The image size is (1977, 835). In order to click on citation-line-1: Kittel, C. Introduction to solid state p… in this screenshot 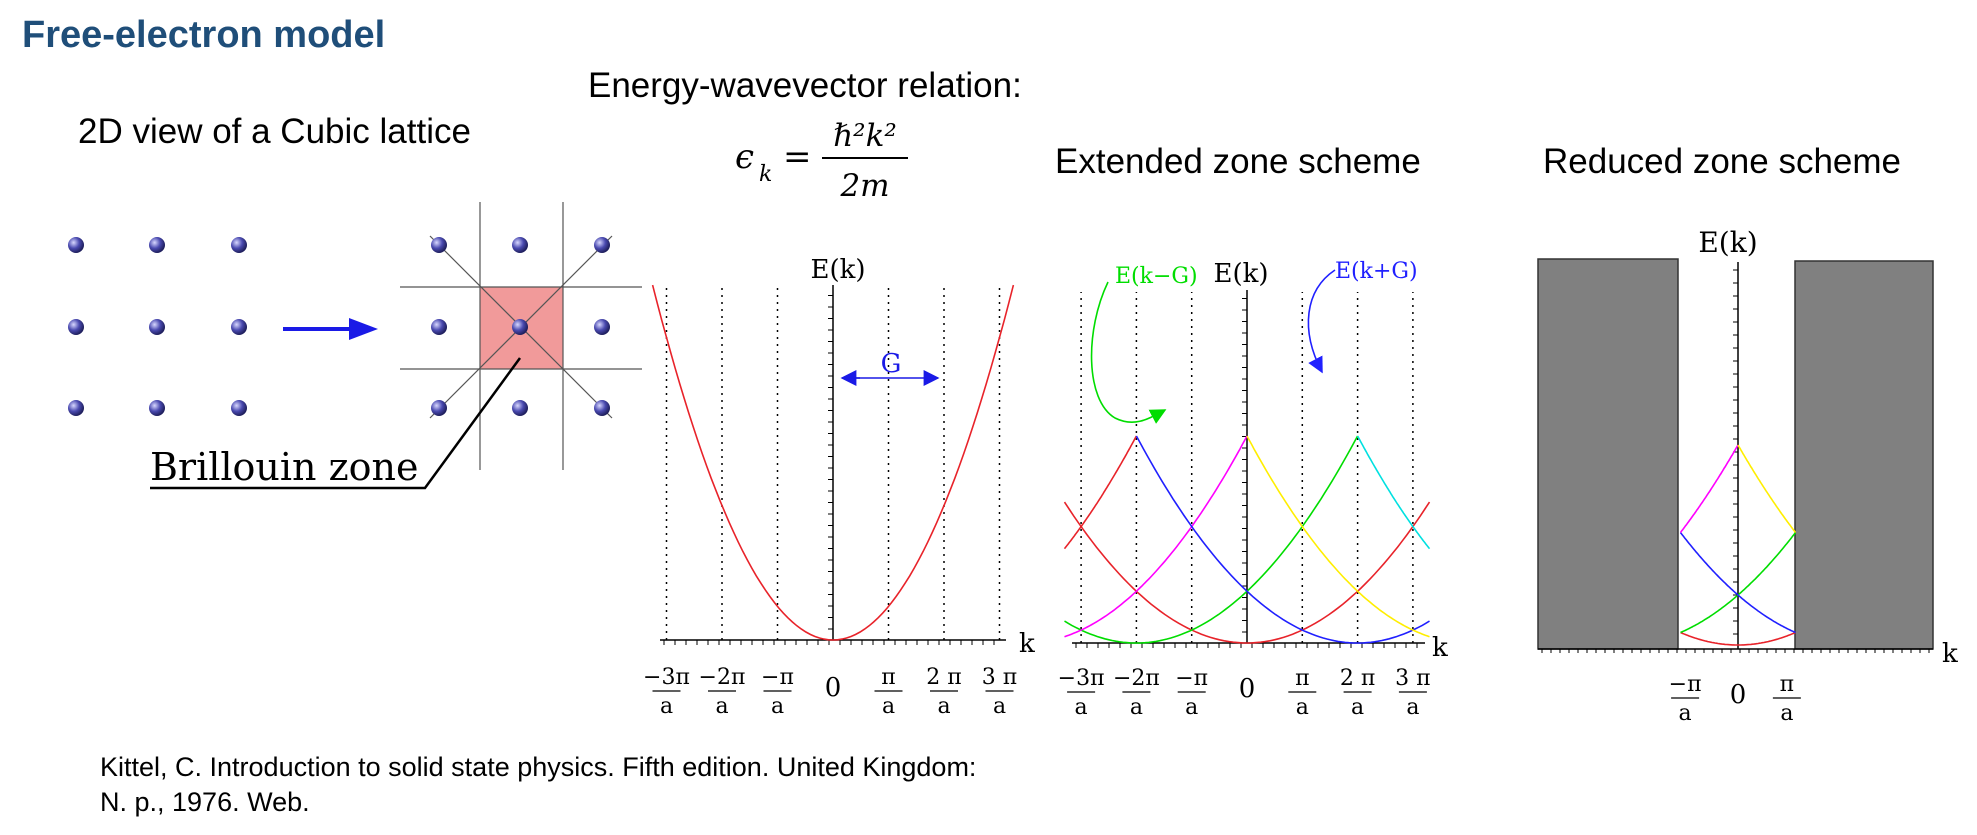, I will do `click(538, 767)`.